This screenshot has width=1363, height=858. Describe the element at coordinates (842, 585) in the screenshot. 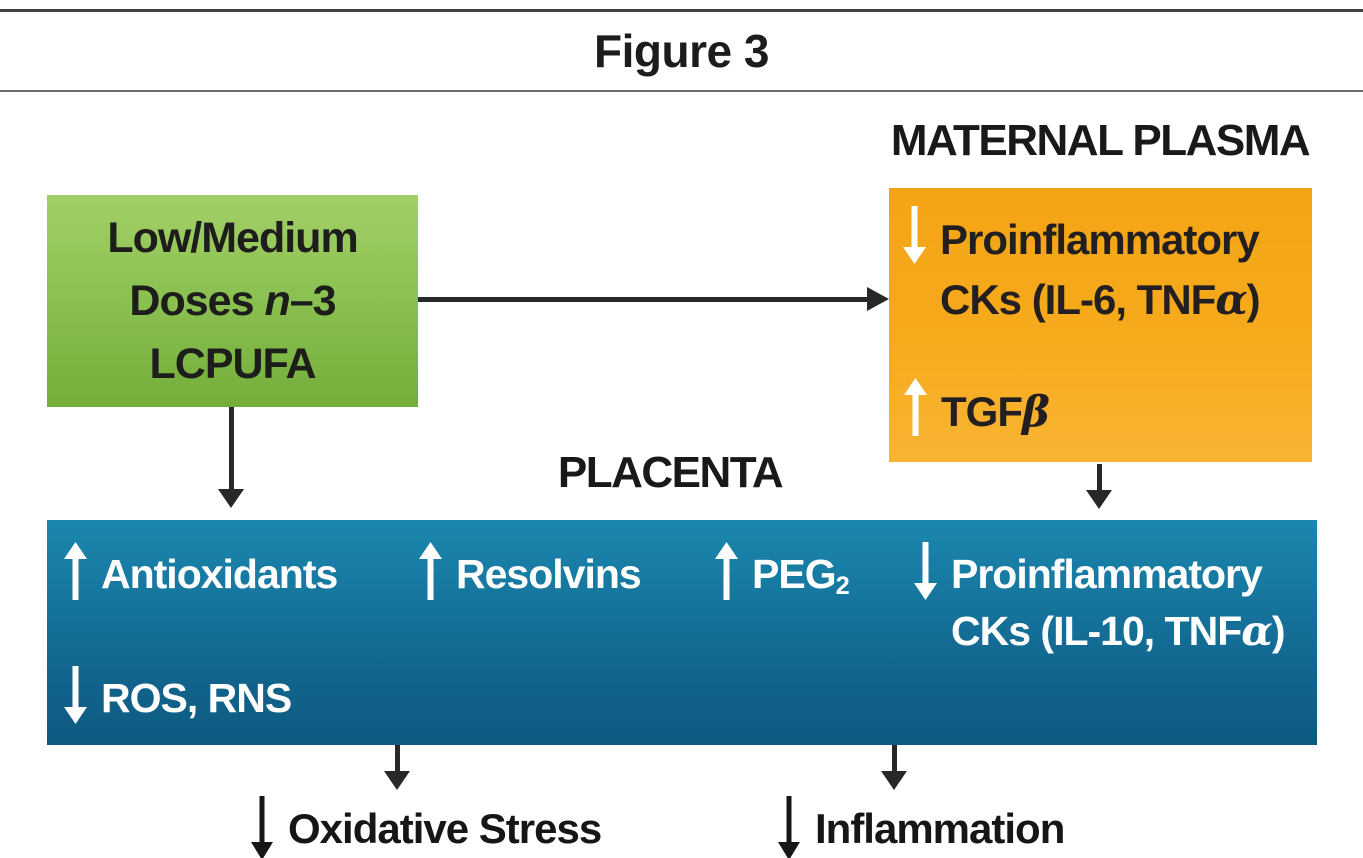

I see `placenta-peg-subscript: 2` at that location.